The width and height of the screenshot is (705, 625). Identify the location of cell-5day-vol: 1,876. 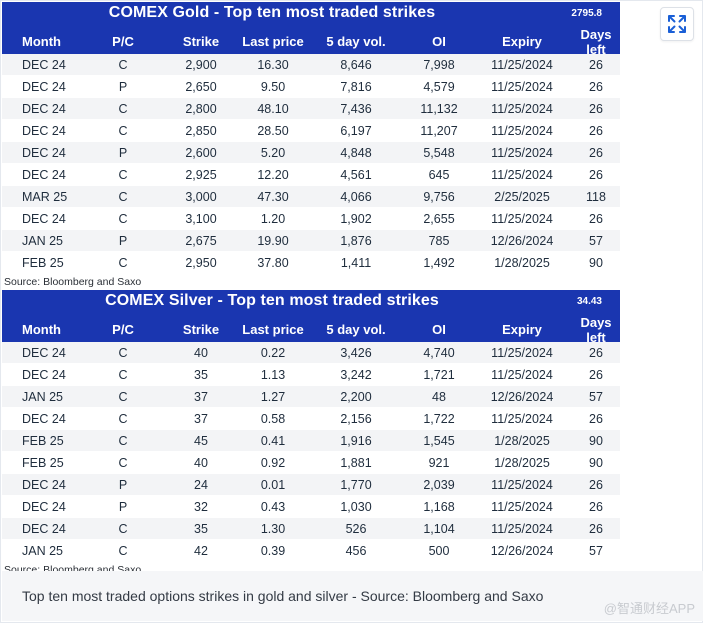
(356, 240).